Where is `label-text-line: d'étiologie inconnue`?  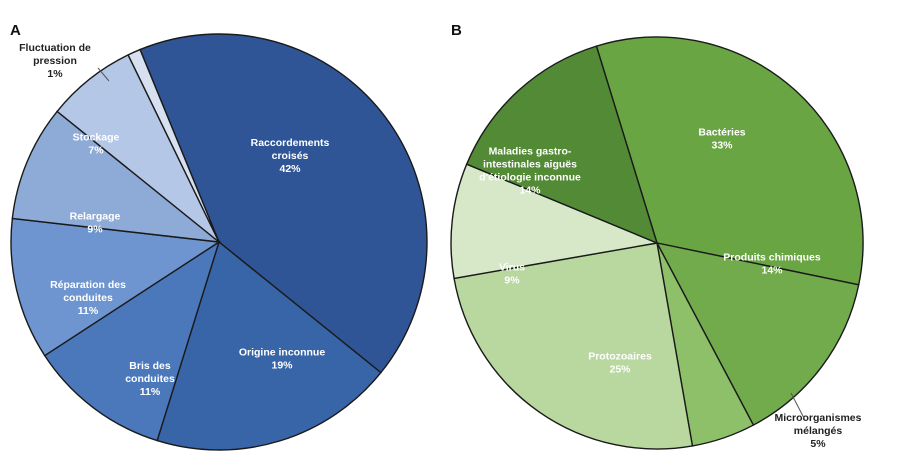 label-text-line: d'étiologie inconnue is located at coordinates (530, 178).